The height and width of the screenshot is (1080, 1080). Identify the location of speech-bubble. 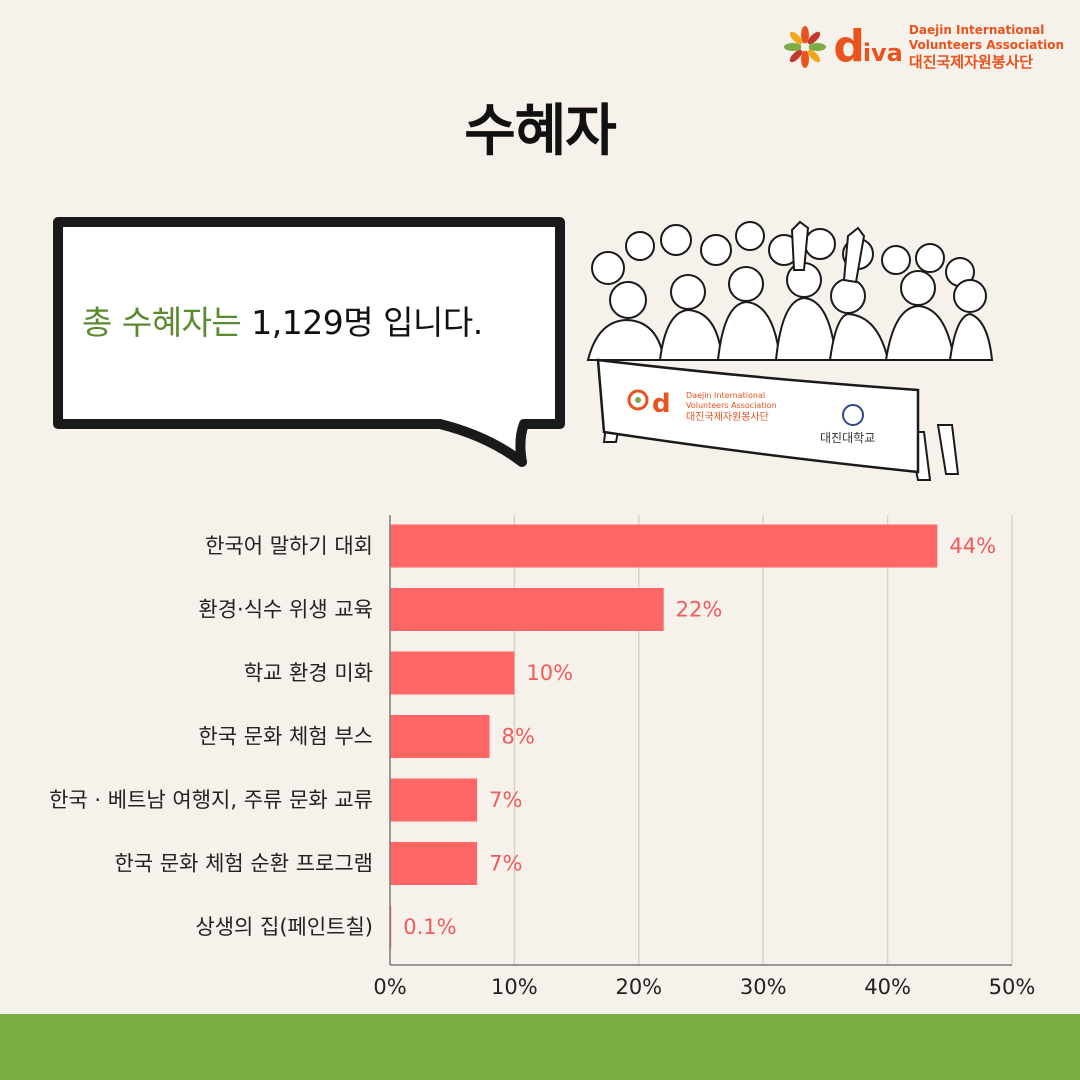
(309, 342).